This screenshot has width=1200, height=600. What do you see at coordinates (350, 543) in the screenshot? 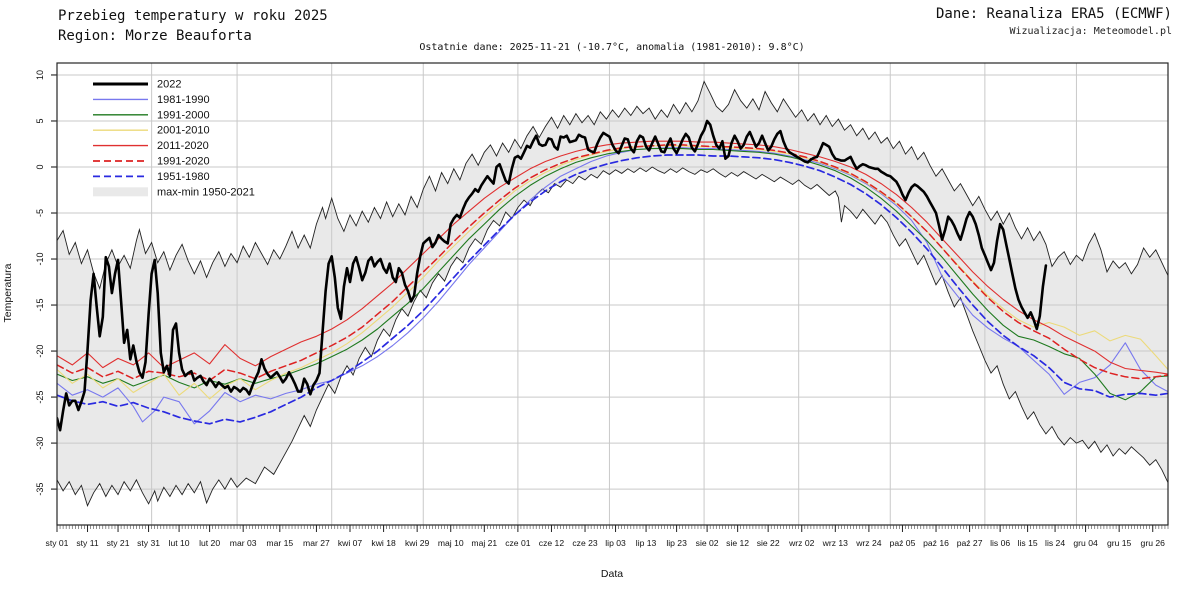
I see `x-tick-label: kwi 07` at bounding box center [350, 543].